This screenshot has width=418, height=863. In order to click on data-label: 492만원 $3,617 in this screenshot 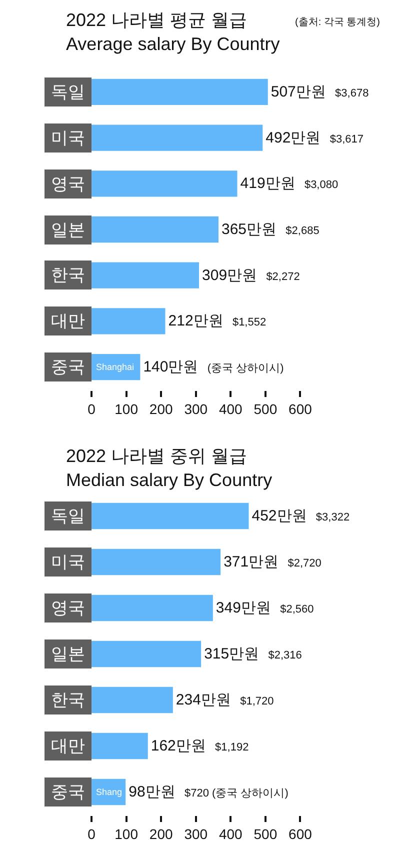, I will do `click(315, 137)`.